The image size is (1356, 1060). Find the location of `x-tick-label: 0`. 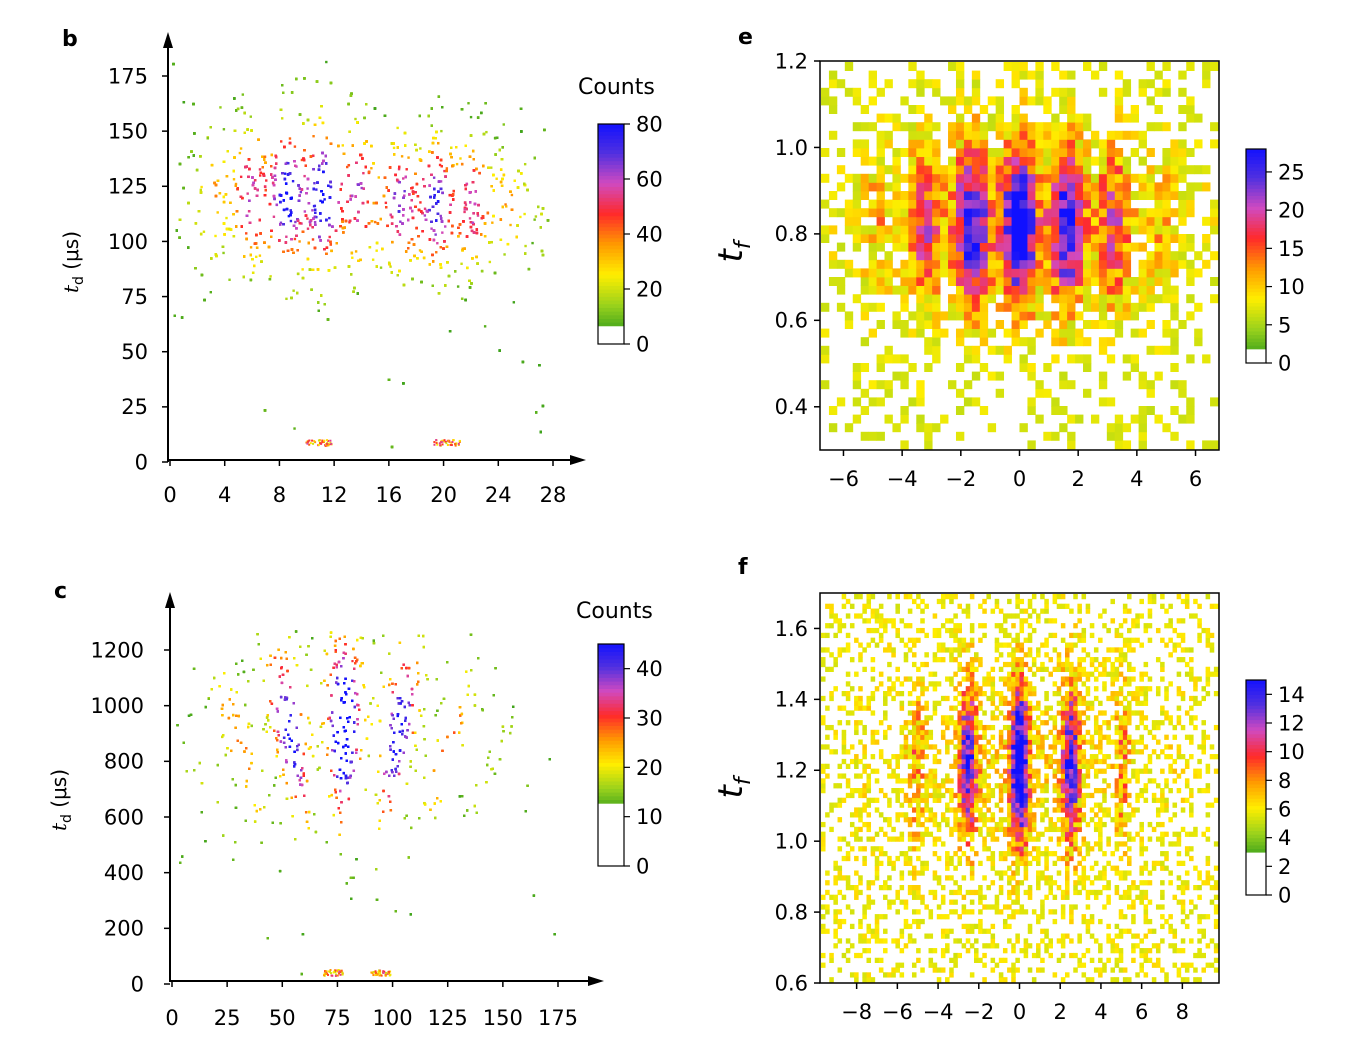

x-tick-label: 0 is located at coordinates (169, 495).